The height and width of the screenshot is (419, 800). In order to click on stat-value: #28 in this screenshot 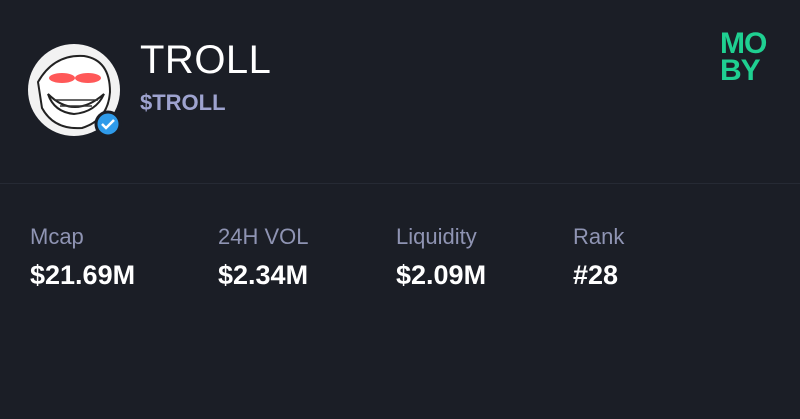, I will do `click(596, 275)`.